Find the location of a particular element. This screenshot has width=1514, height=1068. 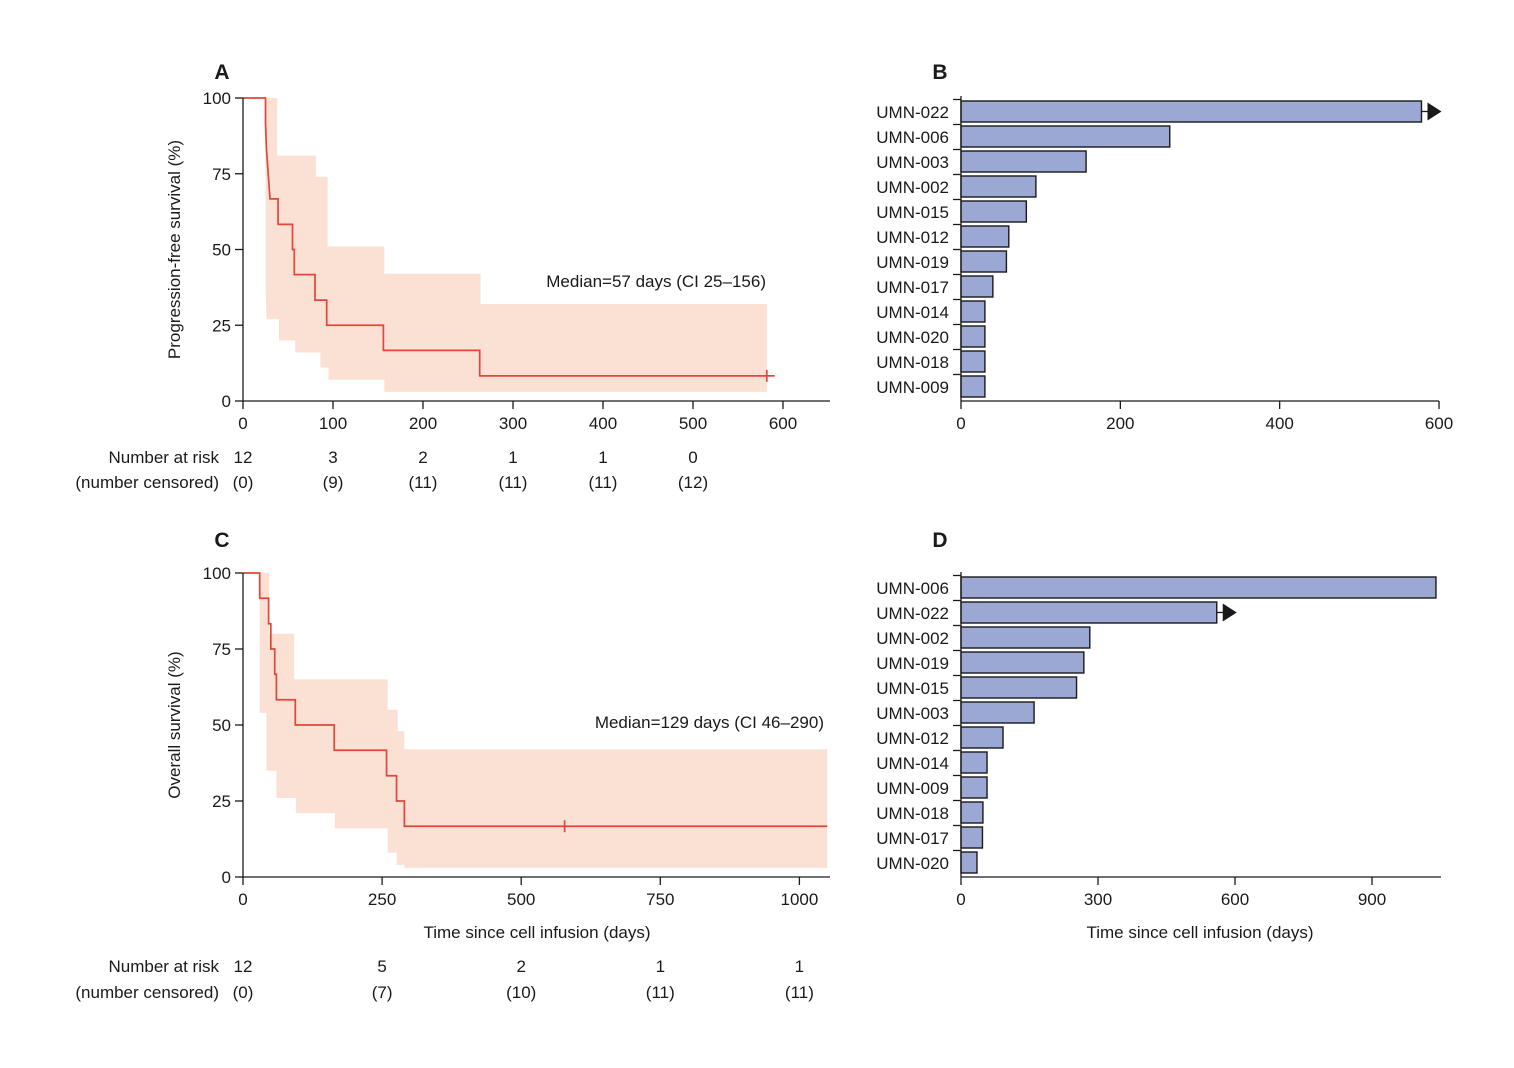

x-tick-label: 250 is located at coordinates (382, 899).